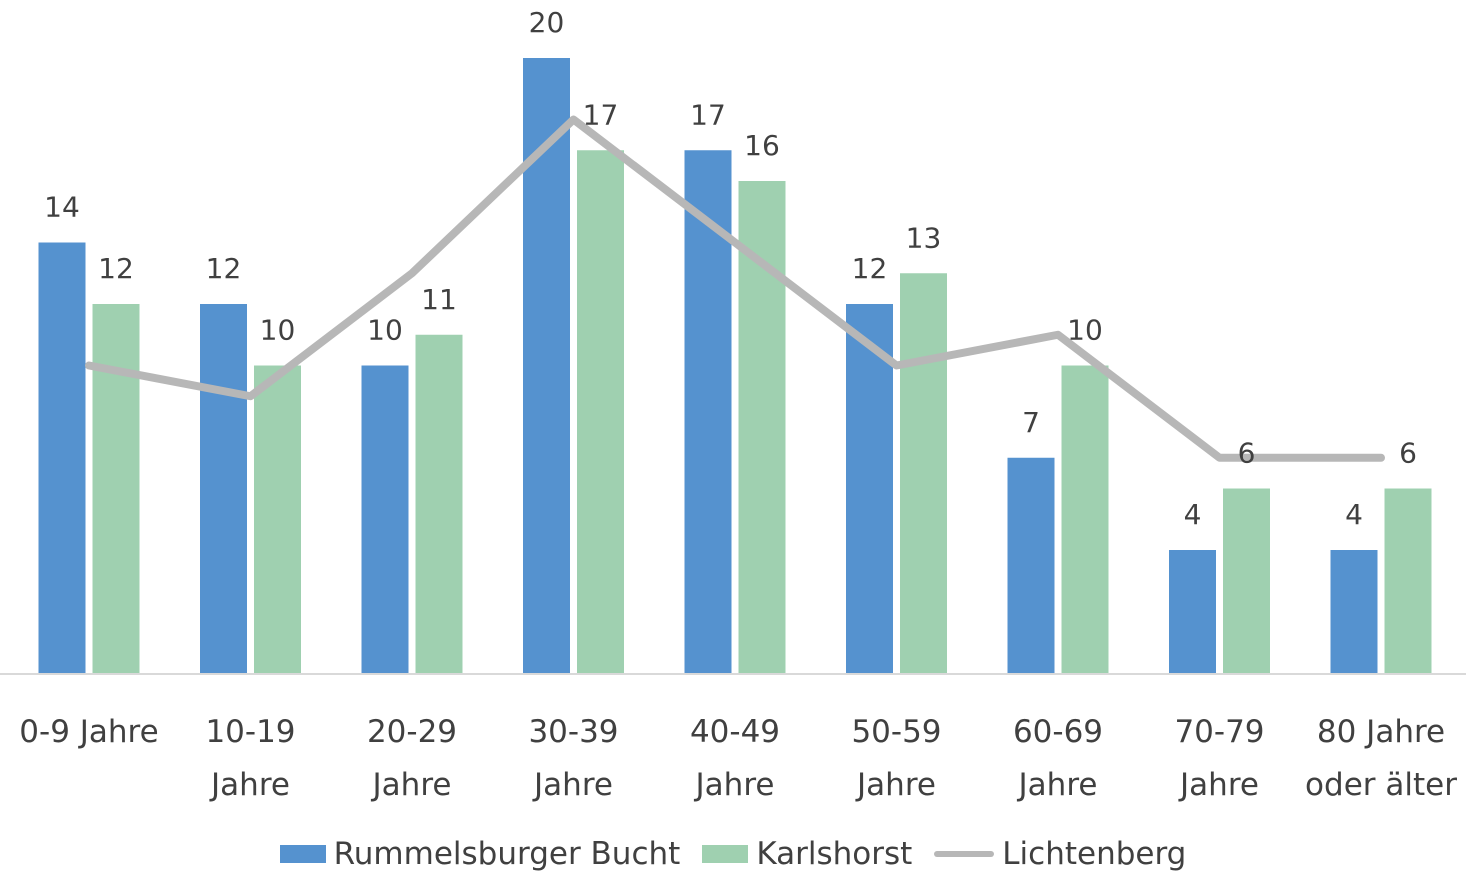  Describe the element at coordinates (250, 732) in the screenshot. I see `x-tick-label: 10-19` at that location.